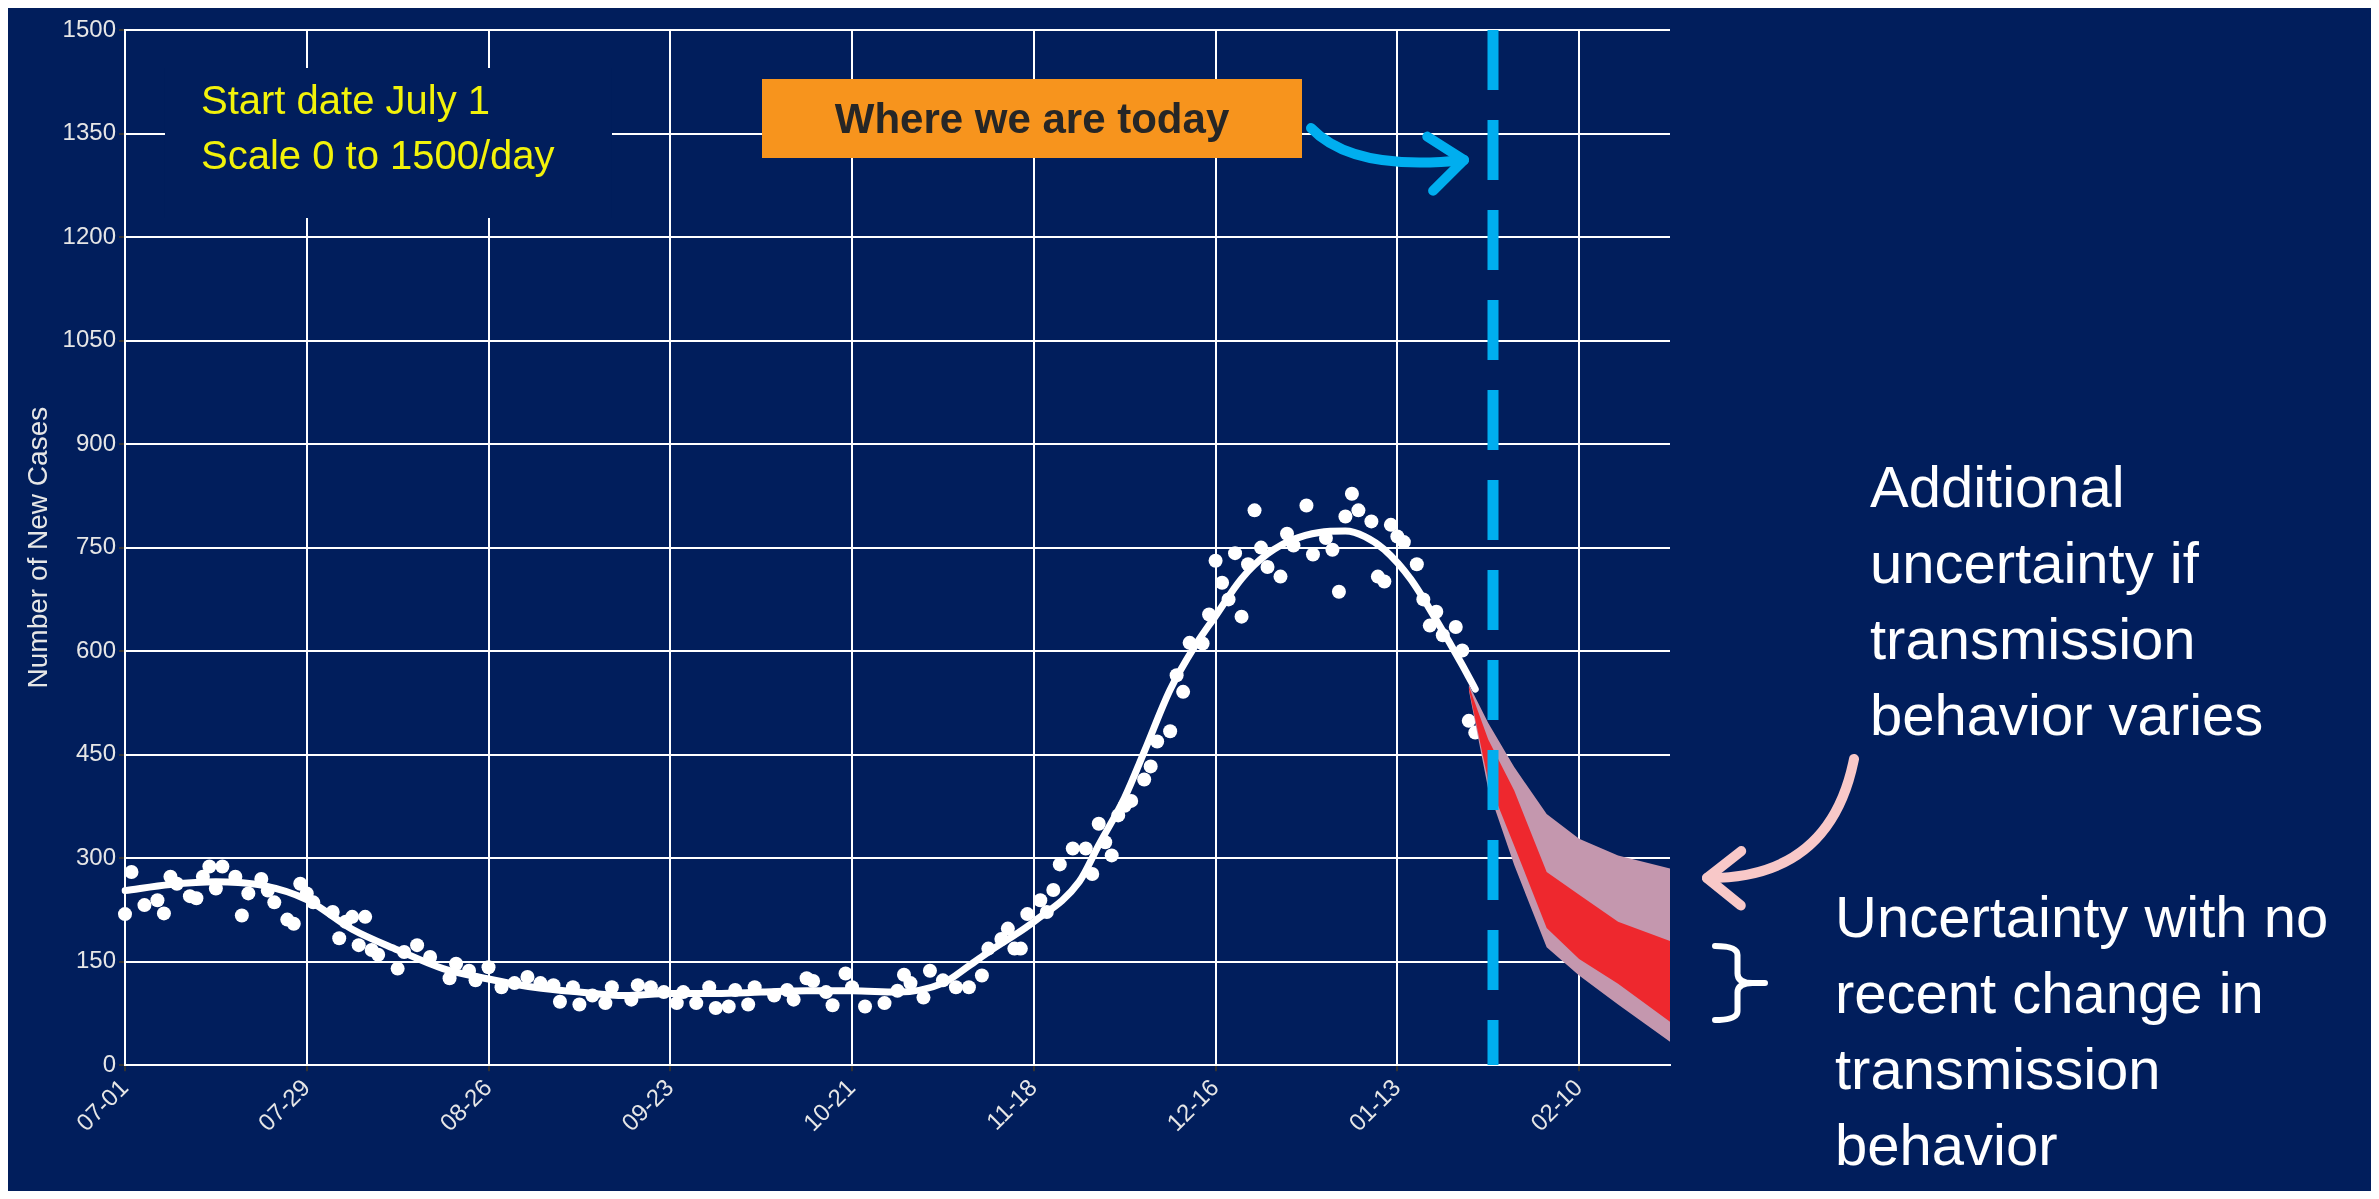 This screenshot has width=2379, height=1199. What do you see at coordinates (95, 649) in the screenshot?
I see `y-tick-label: 600` at bounding box center [95, 649].